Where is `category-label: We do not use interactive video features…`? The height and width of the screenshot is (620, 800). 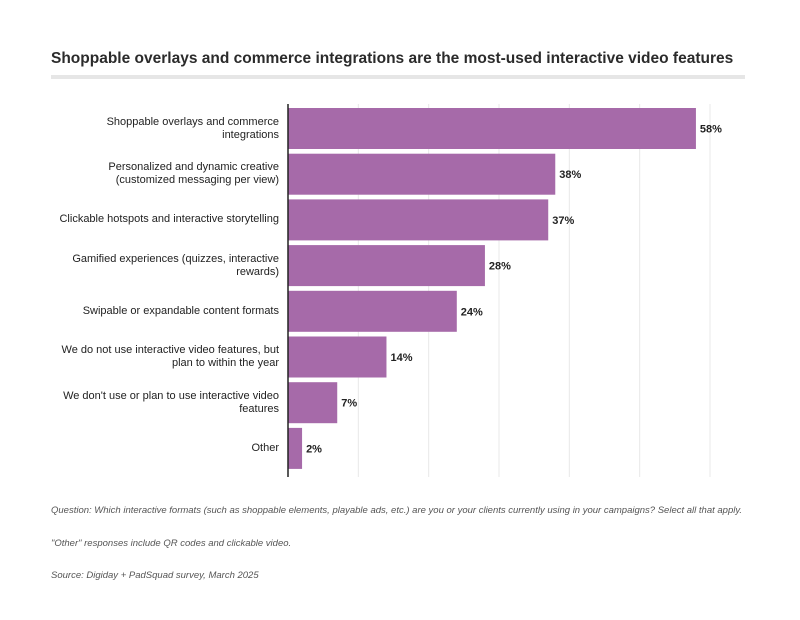 category-label: We do not use interactive video features… is located at coordinates (170, 356).